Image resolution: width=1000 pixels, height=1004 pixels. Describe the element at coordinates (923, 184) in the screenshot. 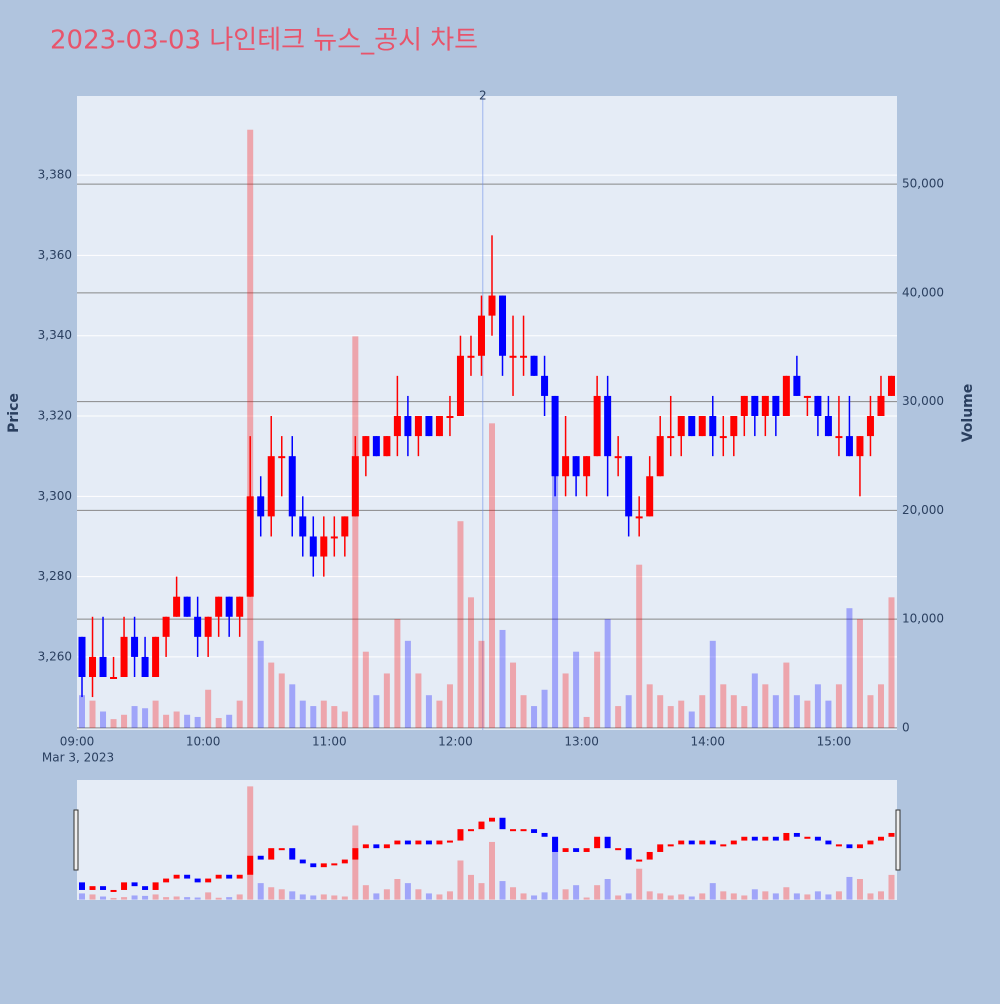

I see `y2-tick-label: 50,000` at that location.